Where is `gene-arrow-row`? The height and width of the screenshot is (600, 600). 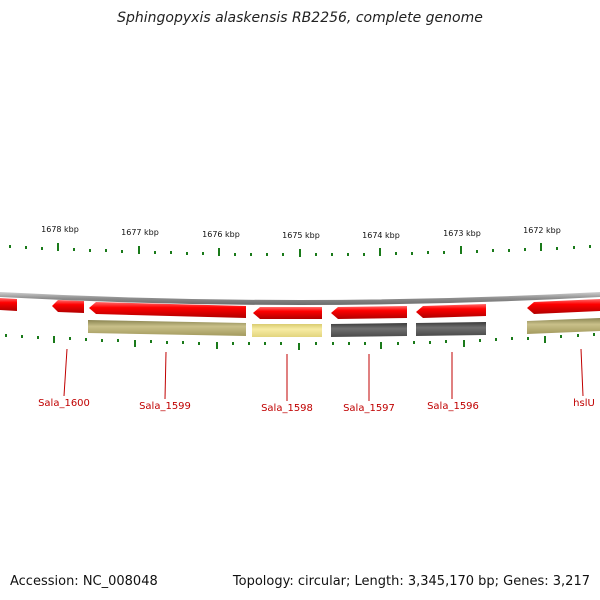
gene-arrow-row is located at coordinates (300, 308).